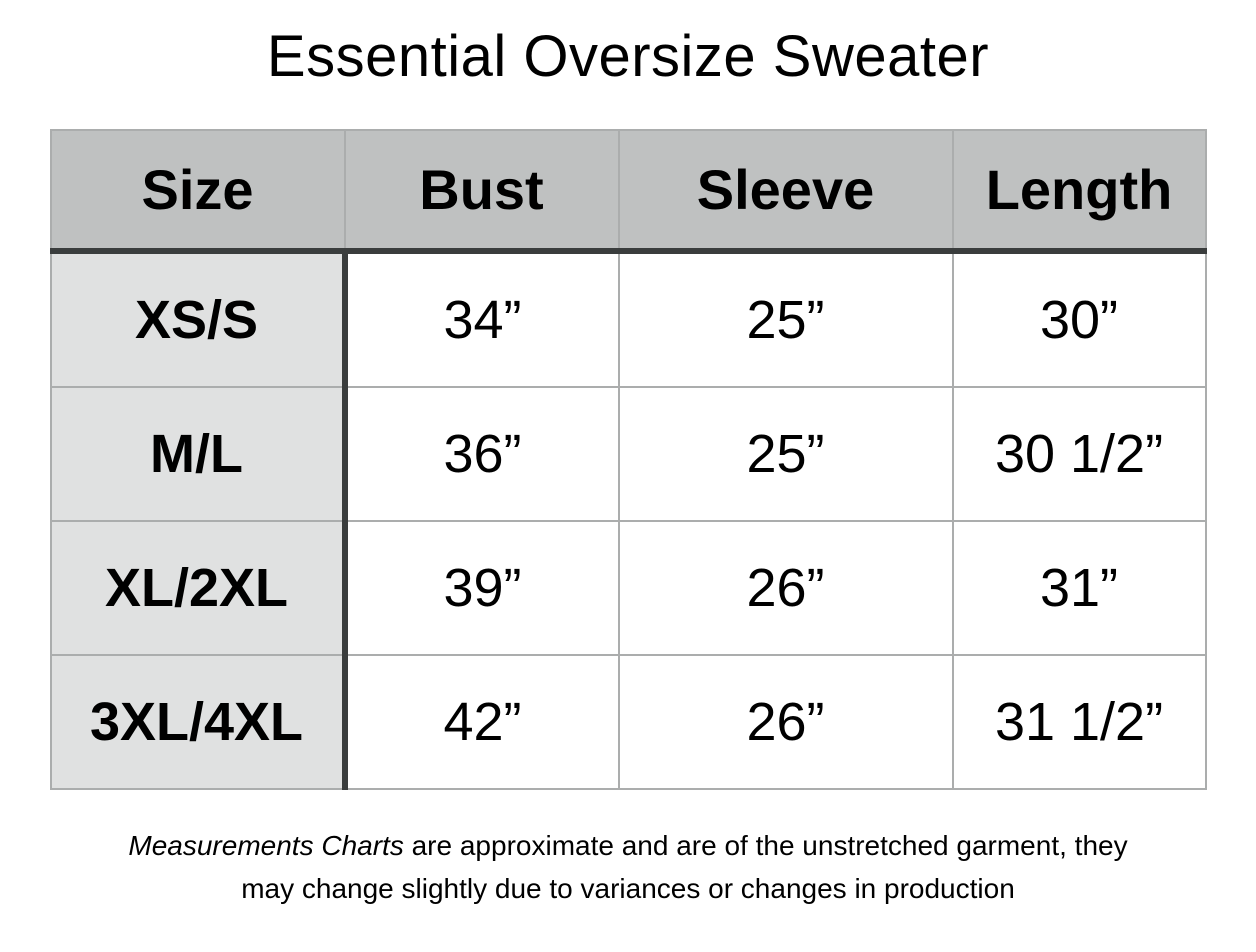  Describe the element at coordinates (1079, 453) in the screenshot. I see `length-cell: 30 1/2”` at that location.